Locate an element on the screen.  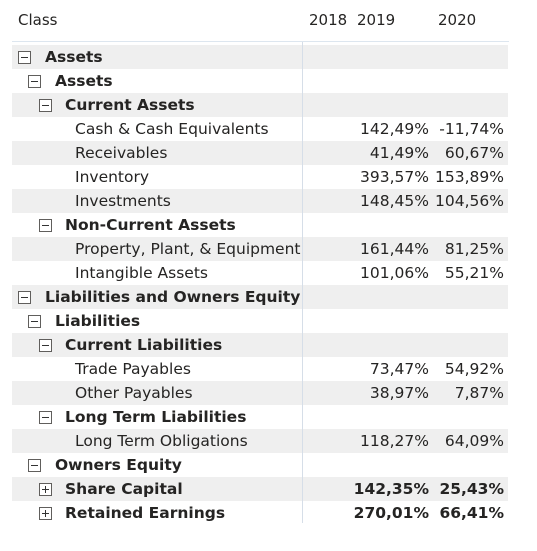
cell-2020: 54,92% is located at coordinates (474, 369).